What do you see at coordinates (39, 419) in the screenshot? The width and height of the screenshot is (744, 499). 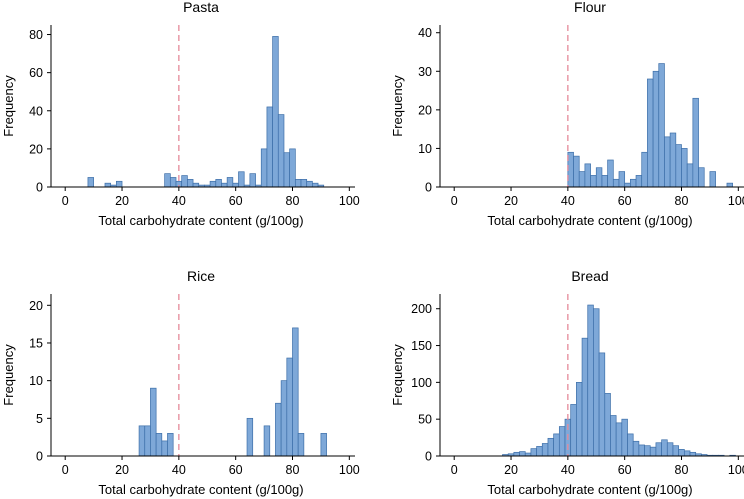 I see `y-tick-label: 5` at bounding box center [39, 419].